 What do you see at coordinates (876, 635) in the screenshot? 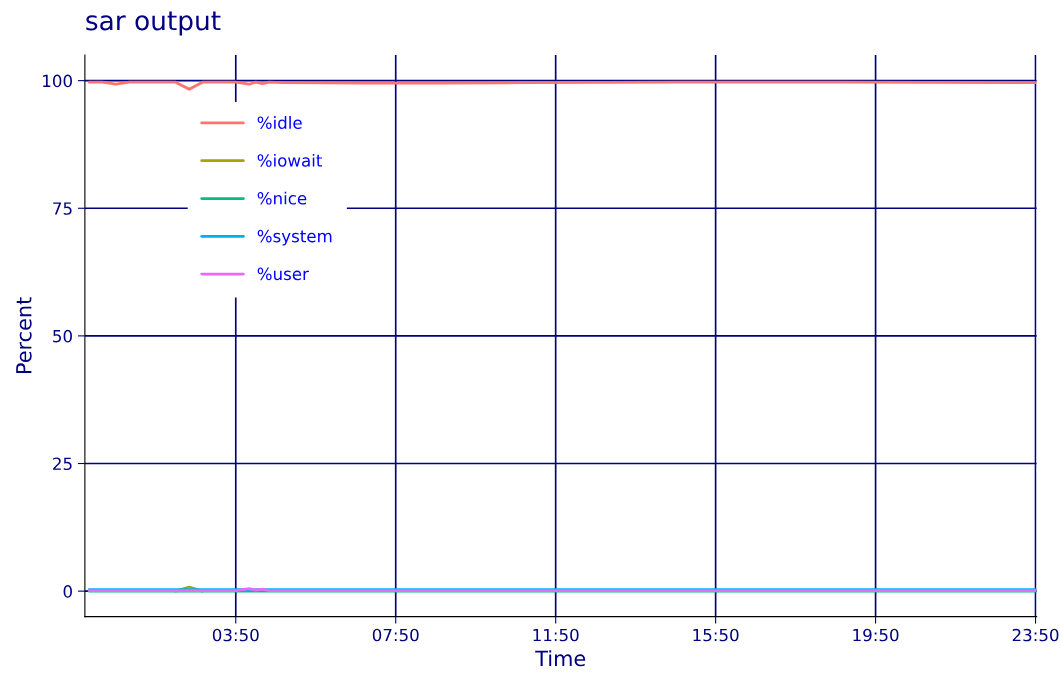
I see `x-tick-label: 19:50` at bounding box center [876, 635].